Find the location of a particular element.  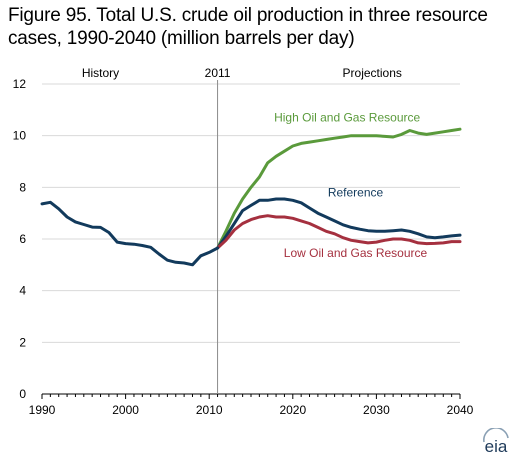

x-tick-label: 2010 is located at coordinates (209, 410).